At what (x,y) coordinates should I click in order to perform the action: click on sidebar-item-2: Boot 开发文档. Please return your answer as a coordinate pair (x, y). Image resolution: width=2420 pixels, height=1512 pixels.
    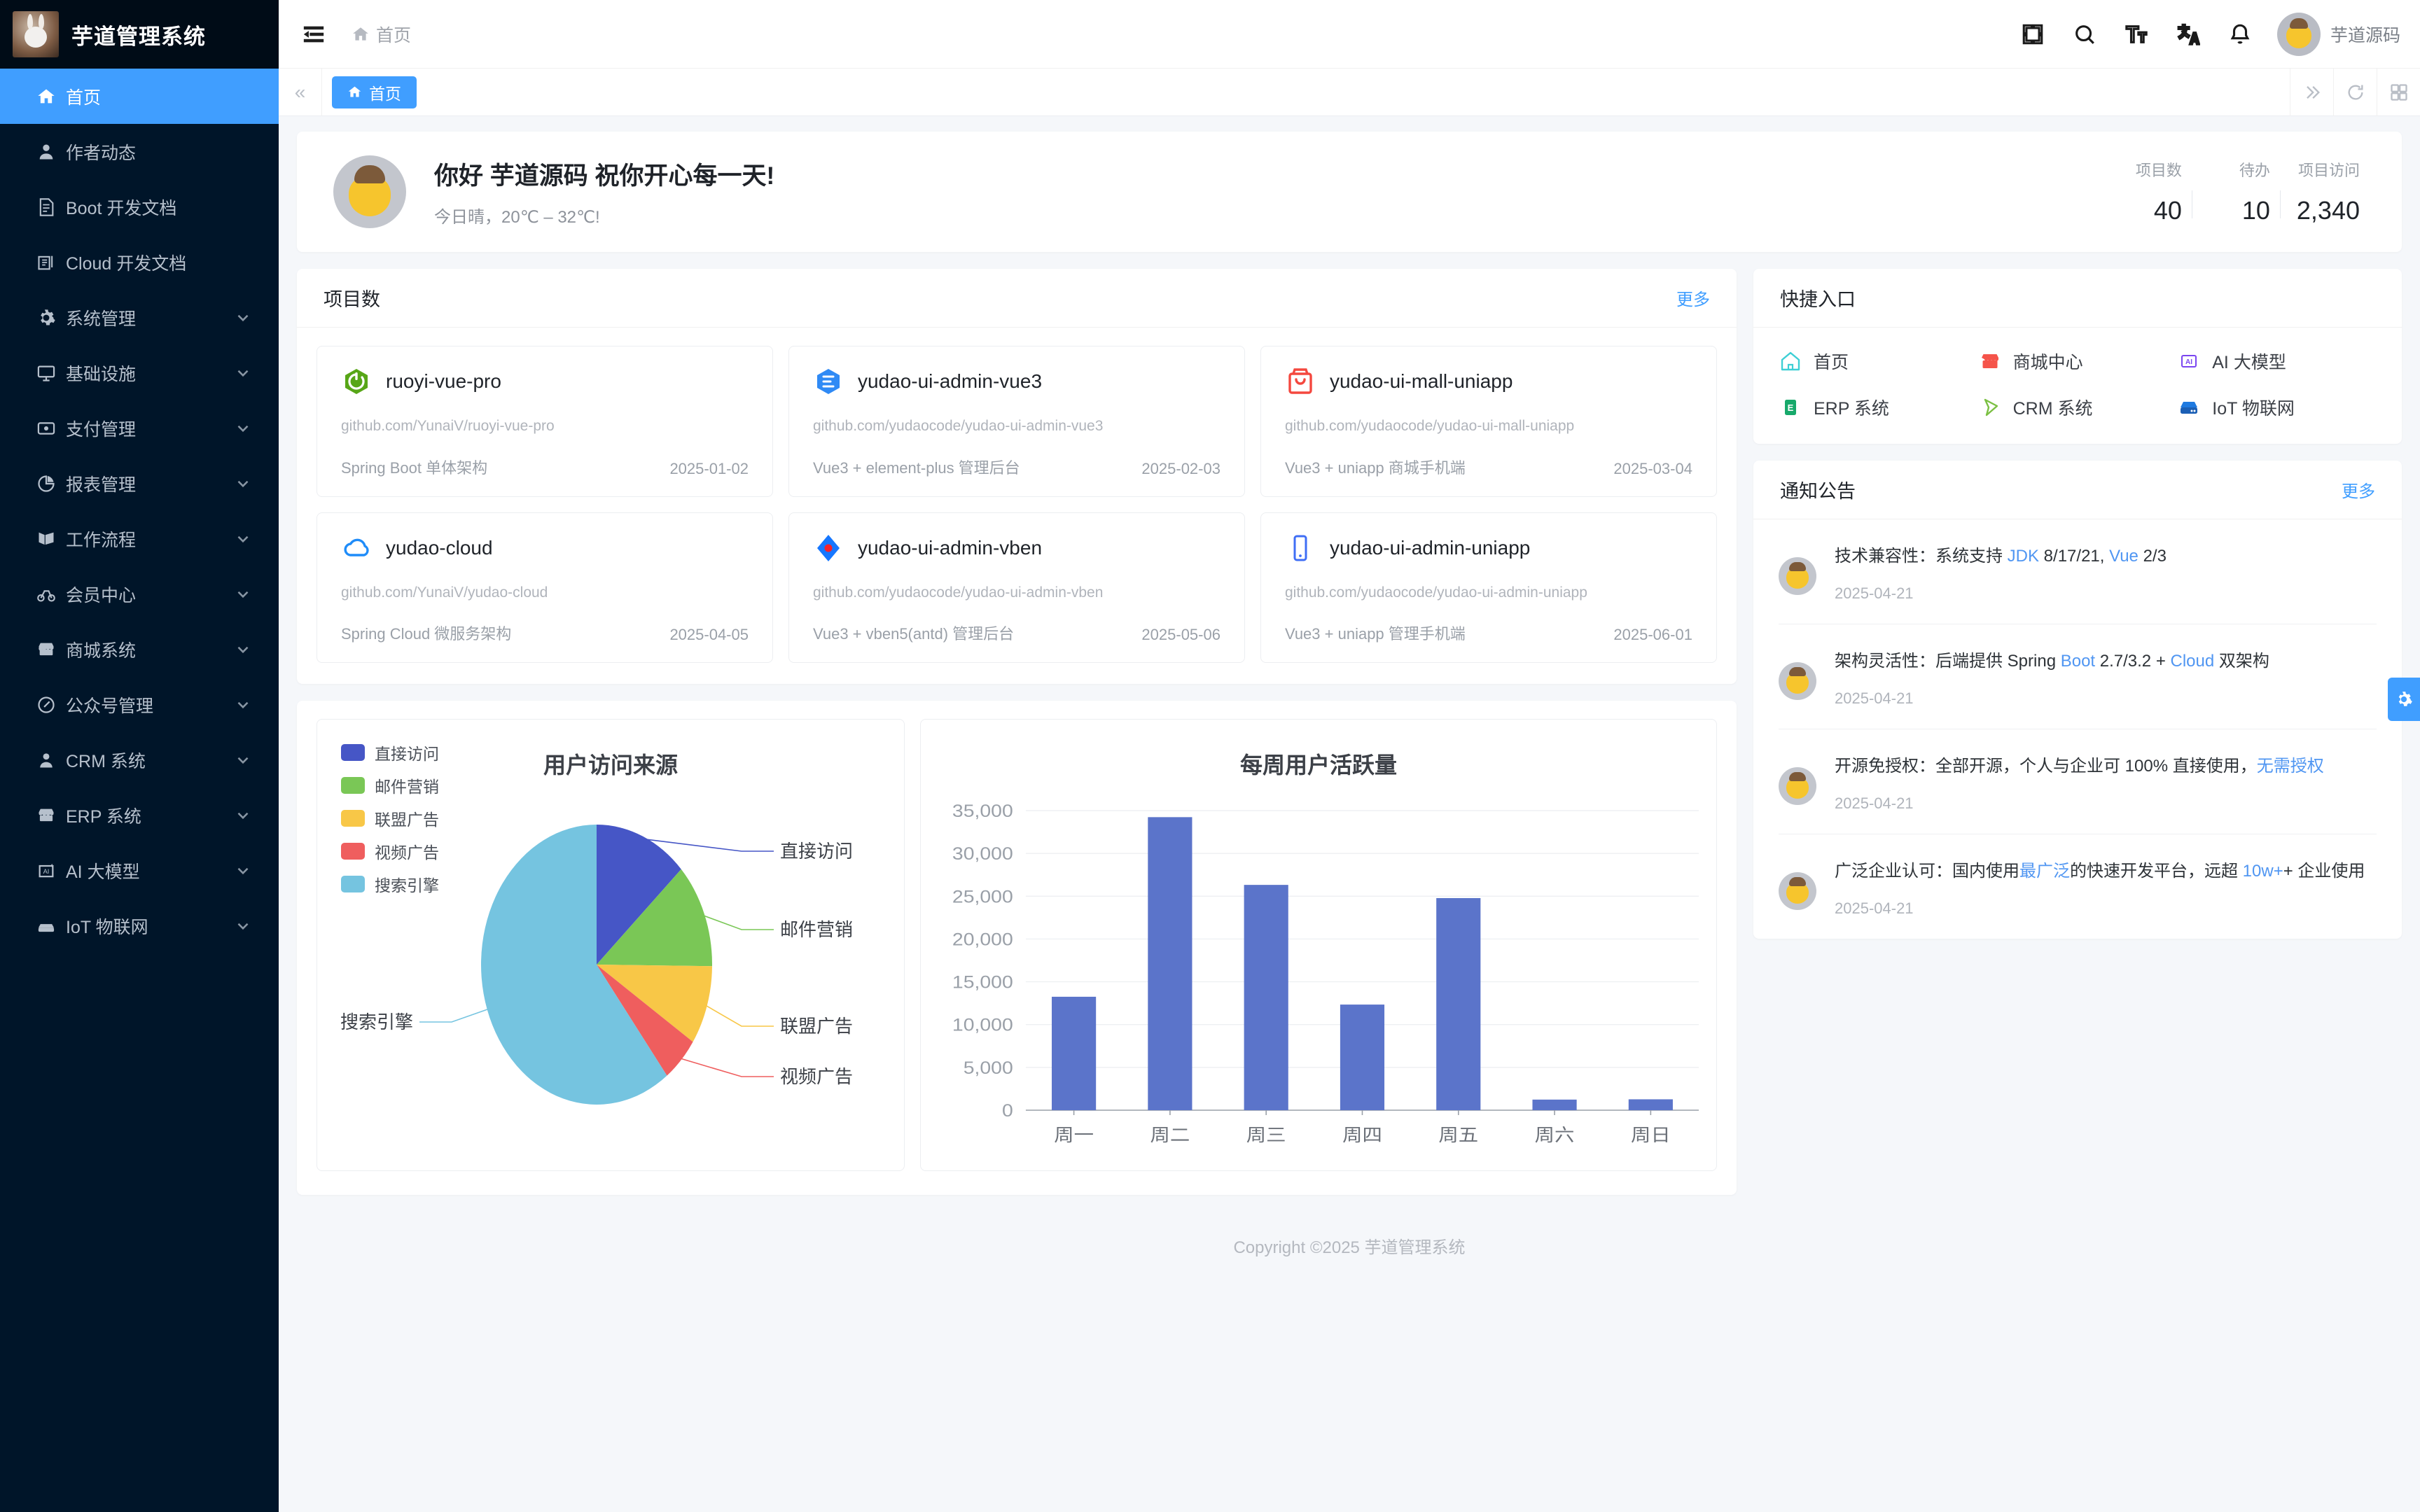
    Looking at the image, I should click on (139, 206).